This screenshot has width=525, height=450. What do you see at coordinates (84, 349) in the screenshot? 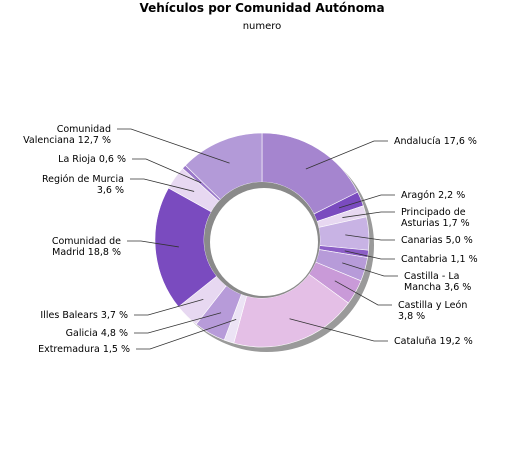
I see `slice-label-8: Extremadura 1,5 %` at bounding box center [84, 349].